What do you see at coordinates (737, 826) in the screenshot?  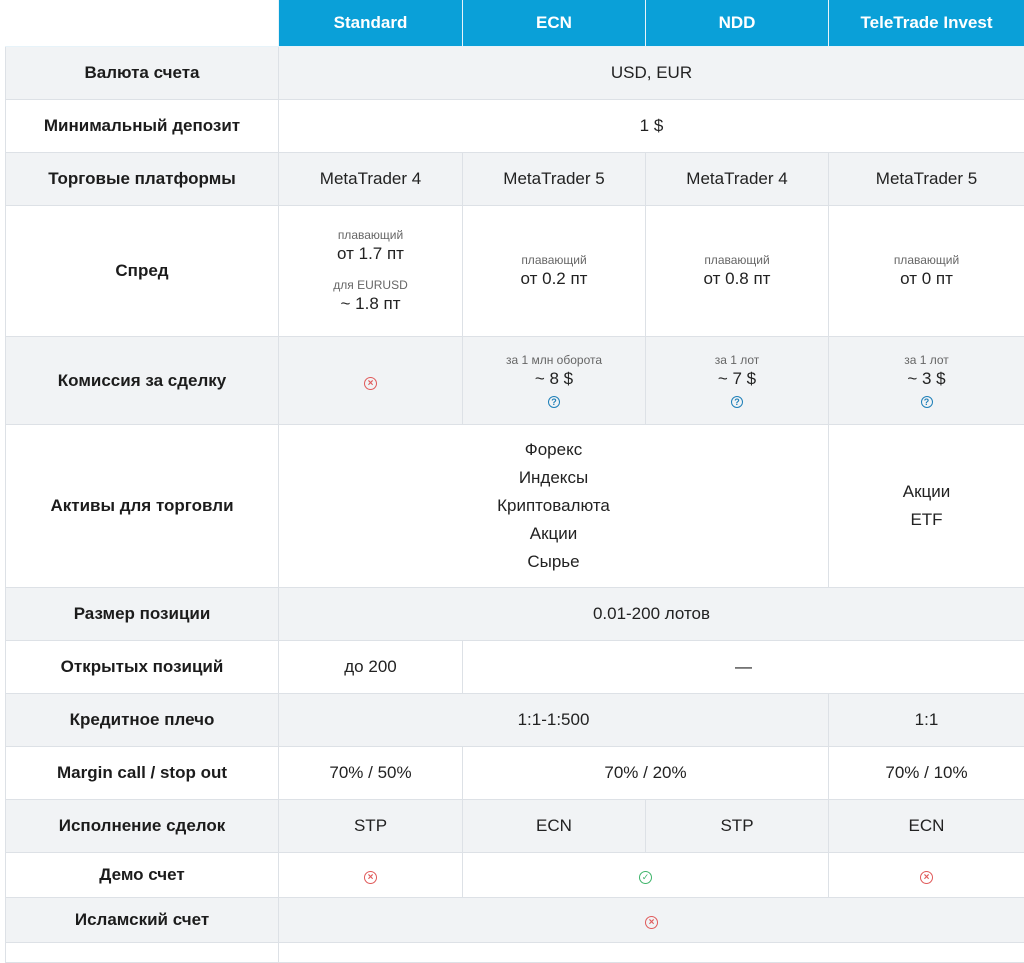 I see `execution-ndd: STP` at bounding box center [737, 826].